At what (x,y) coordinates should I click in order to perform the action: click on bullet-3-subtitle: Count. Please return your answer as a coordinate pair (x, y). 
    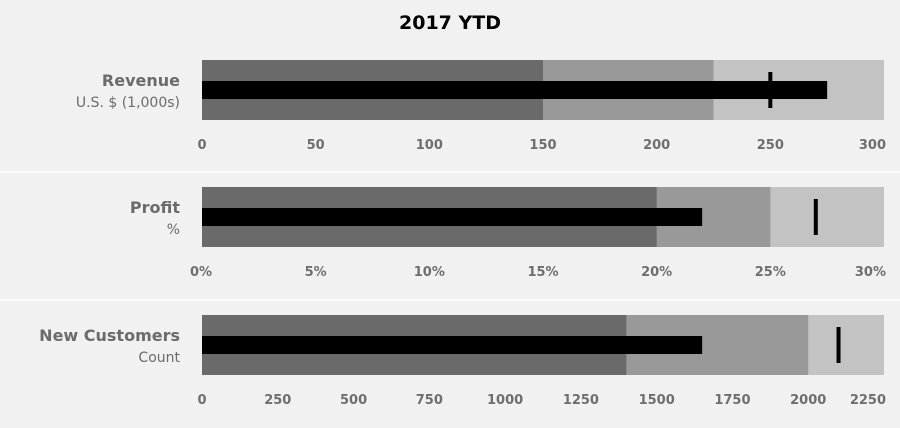
    Looking at the image, I should click on (159, 358).